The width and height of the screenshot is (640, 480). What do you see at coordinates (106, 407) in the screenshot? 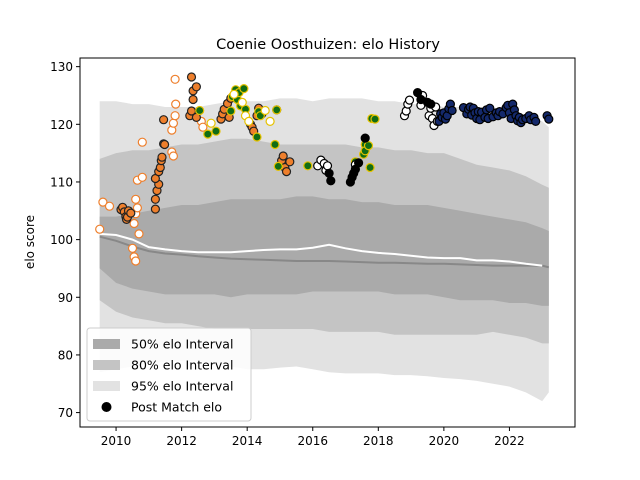
I see `legend-marker` at bounding box center [106, 407].